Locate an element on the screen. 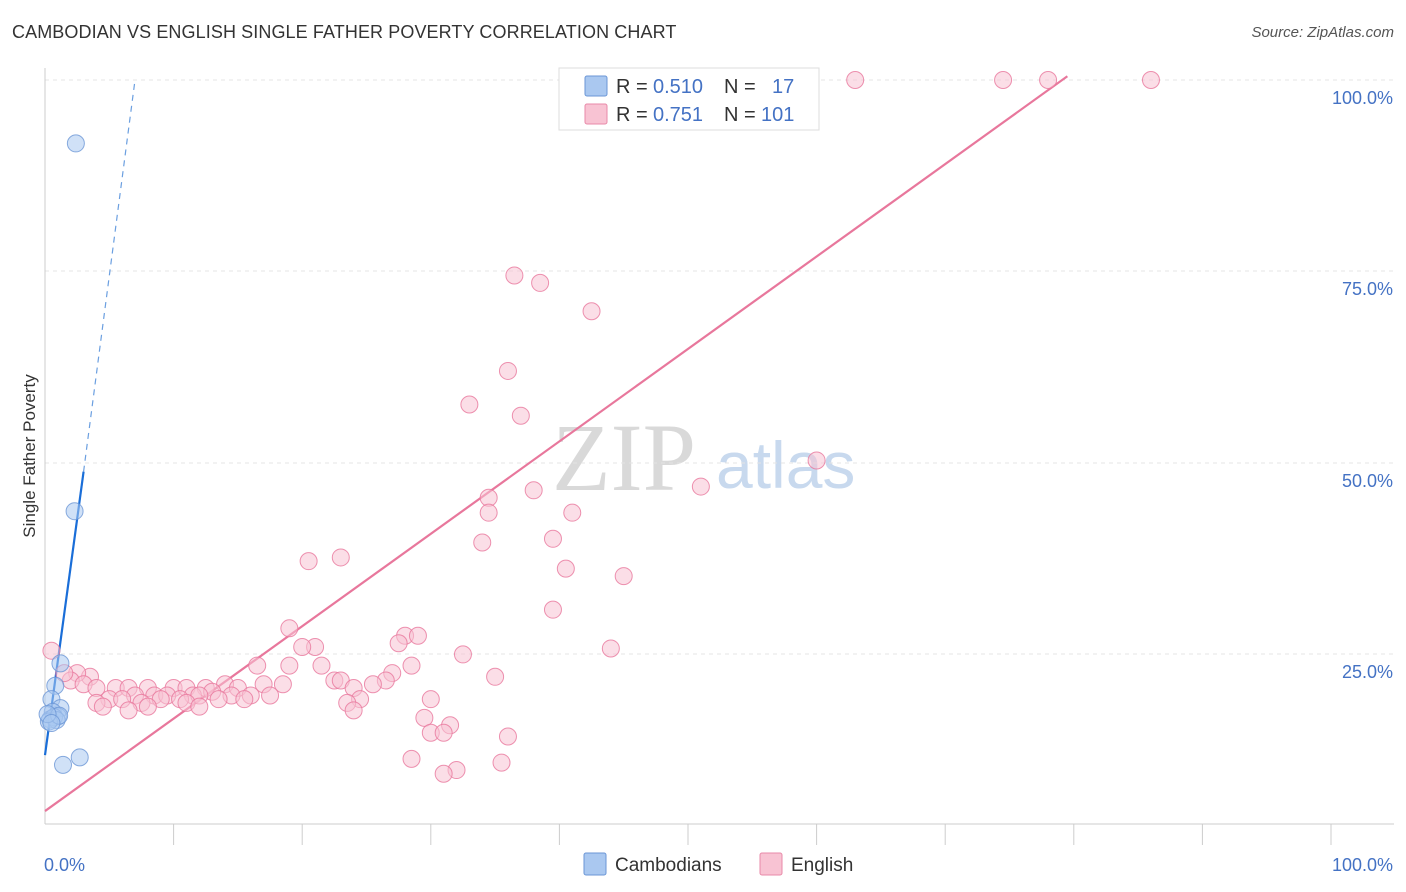 This screenshot has width=1406, height=892. series-legend: Cambodians English is located at coordinates (718, 864).